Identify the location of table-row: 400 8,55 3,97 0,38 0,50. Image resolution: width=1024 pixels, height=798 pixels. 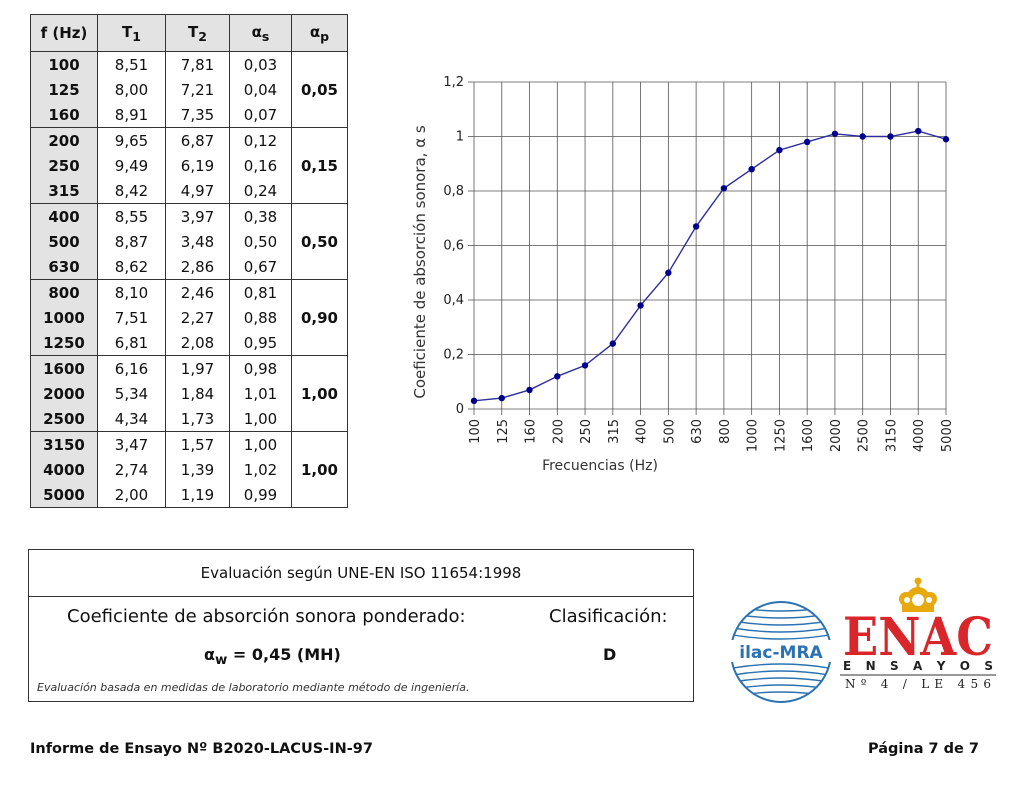
(189, 241).